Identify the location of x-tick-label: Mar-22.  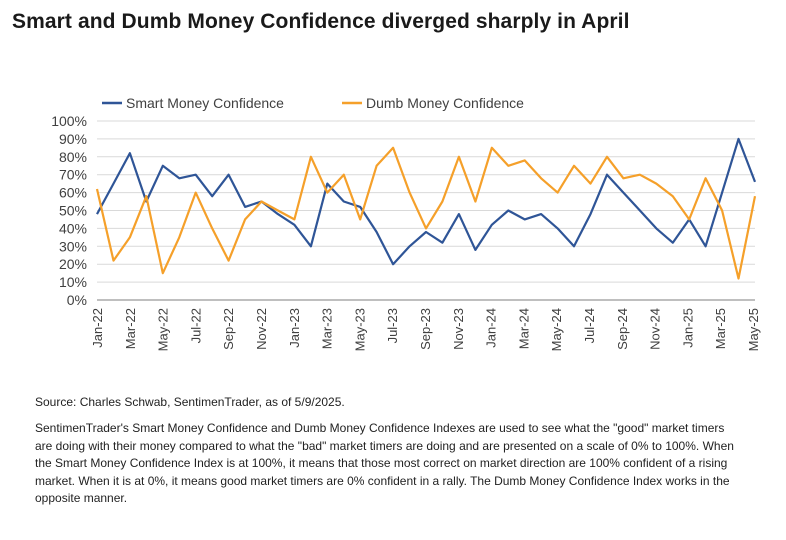
(130, 328).